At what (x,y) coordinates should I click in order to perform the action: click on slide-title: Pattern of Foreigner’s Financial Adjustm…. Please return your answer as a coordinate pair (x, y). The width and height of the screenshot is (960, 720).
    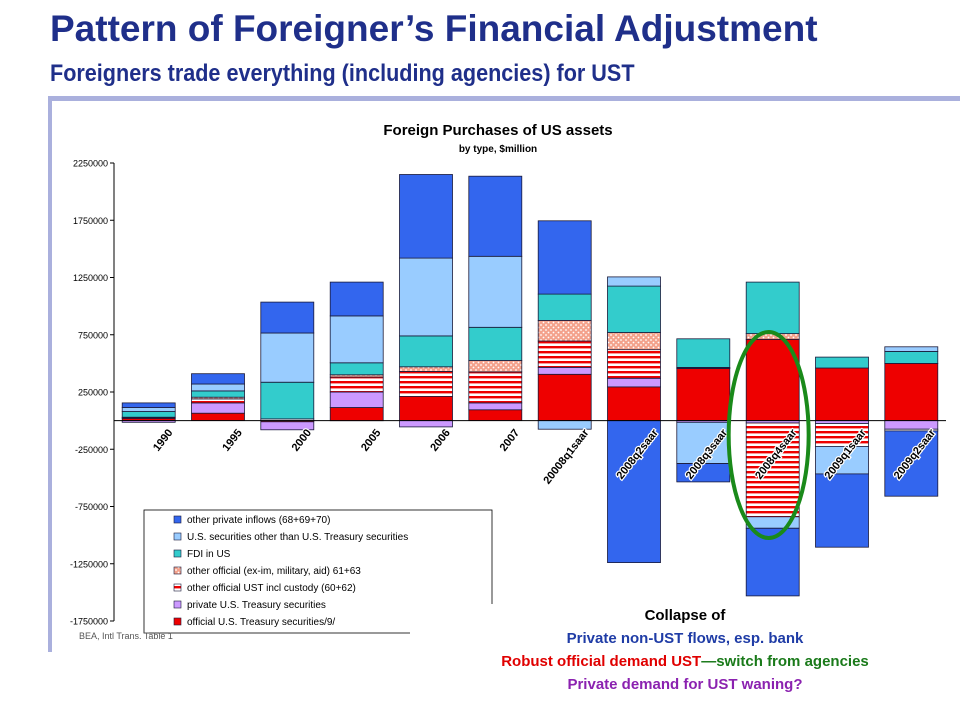
    Looking at the image, I should click on (434, 28).